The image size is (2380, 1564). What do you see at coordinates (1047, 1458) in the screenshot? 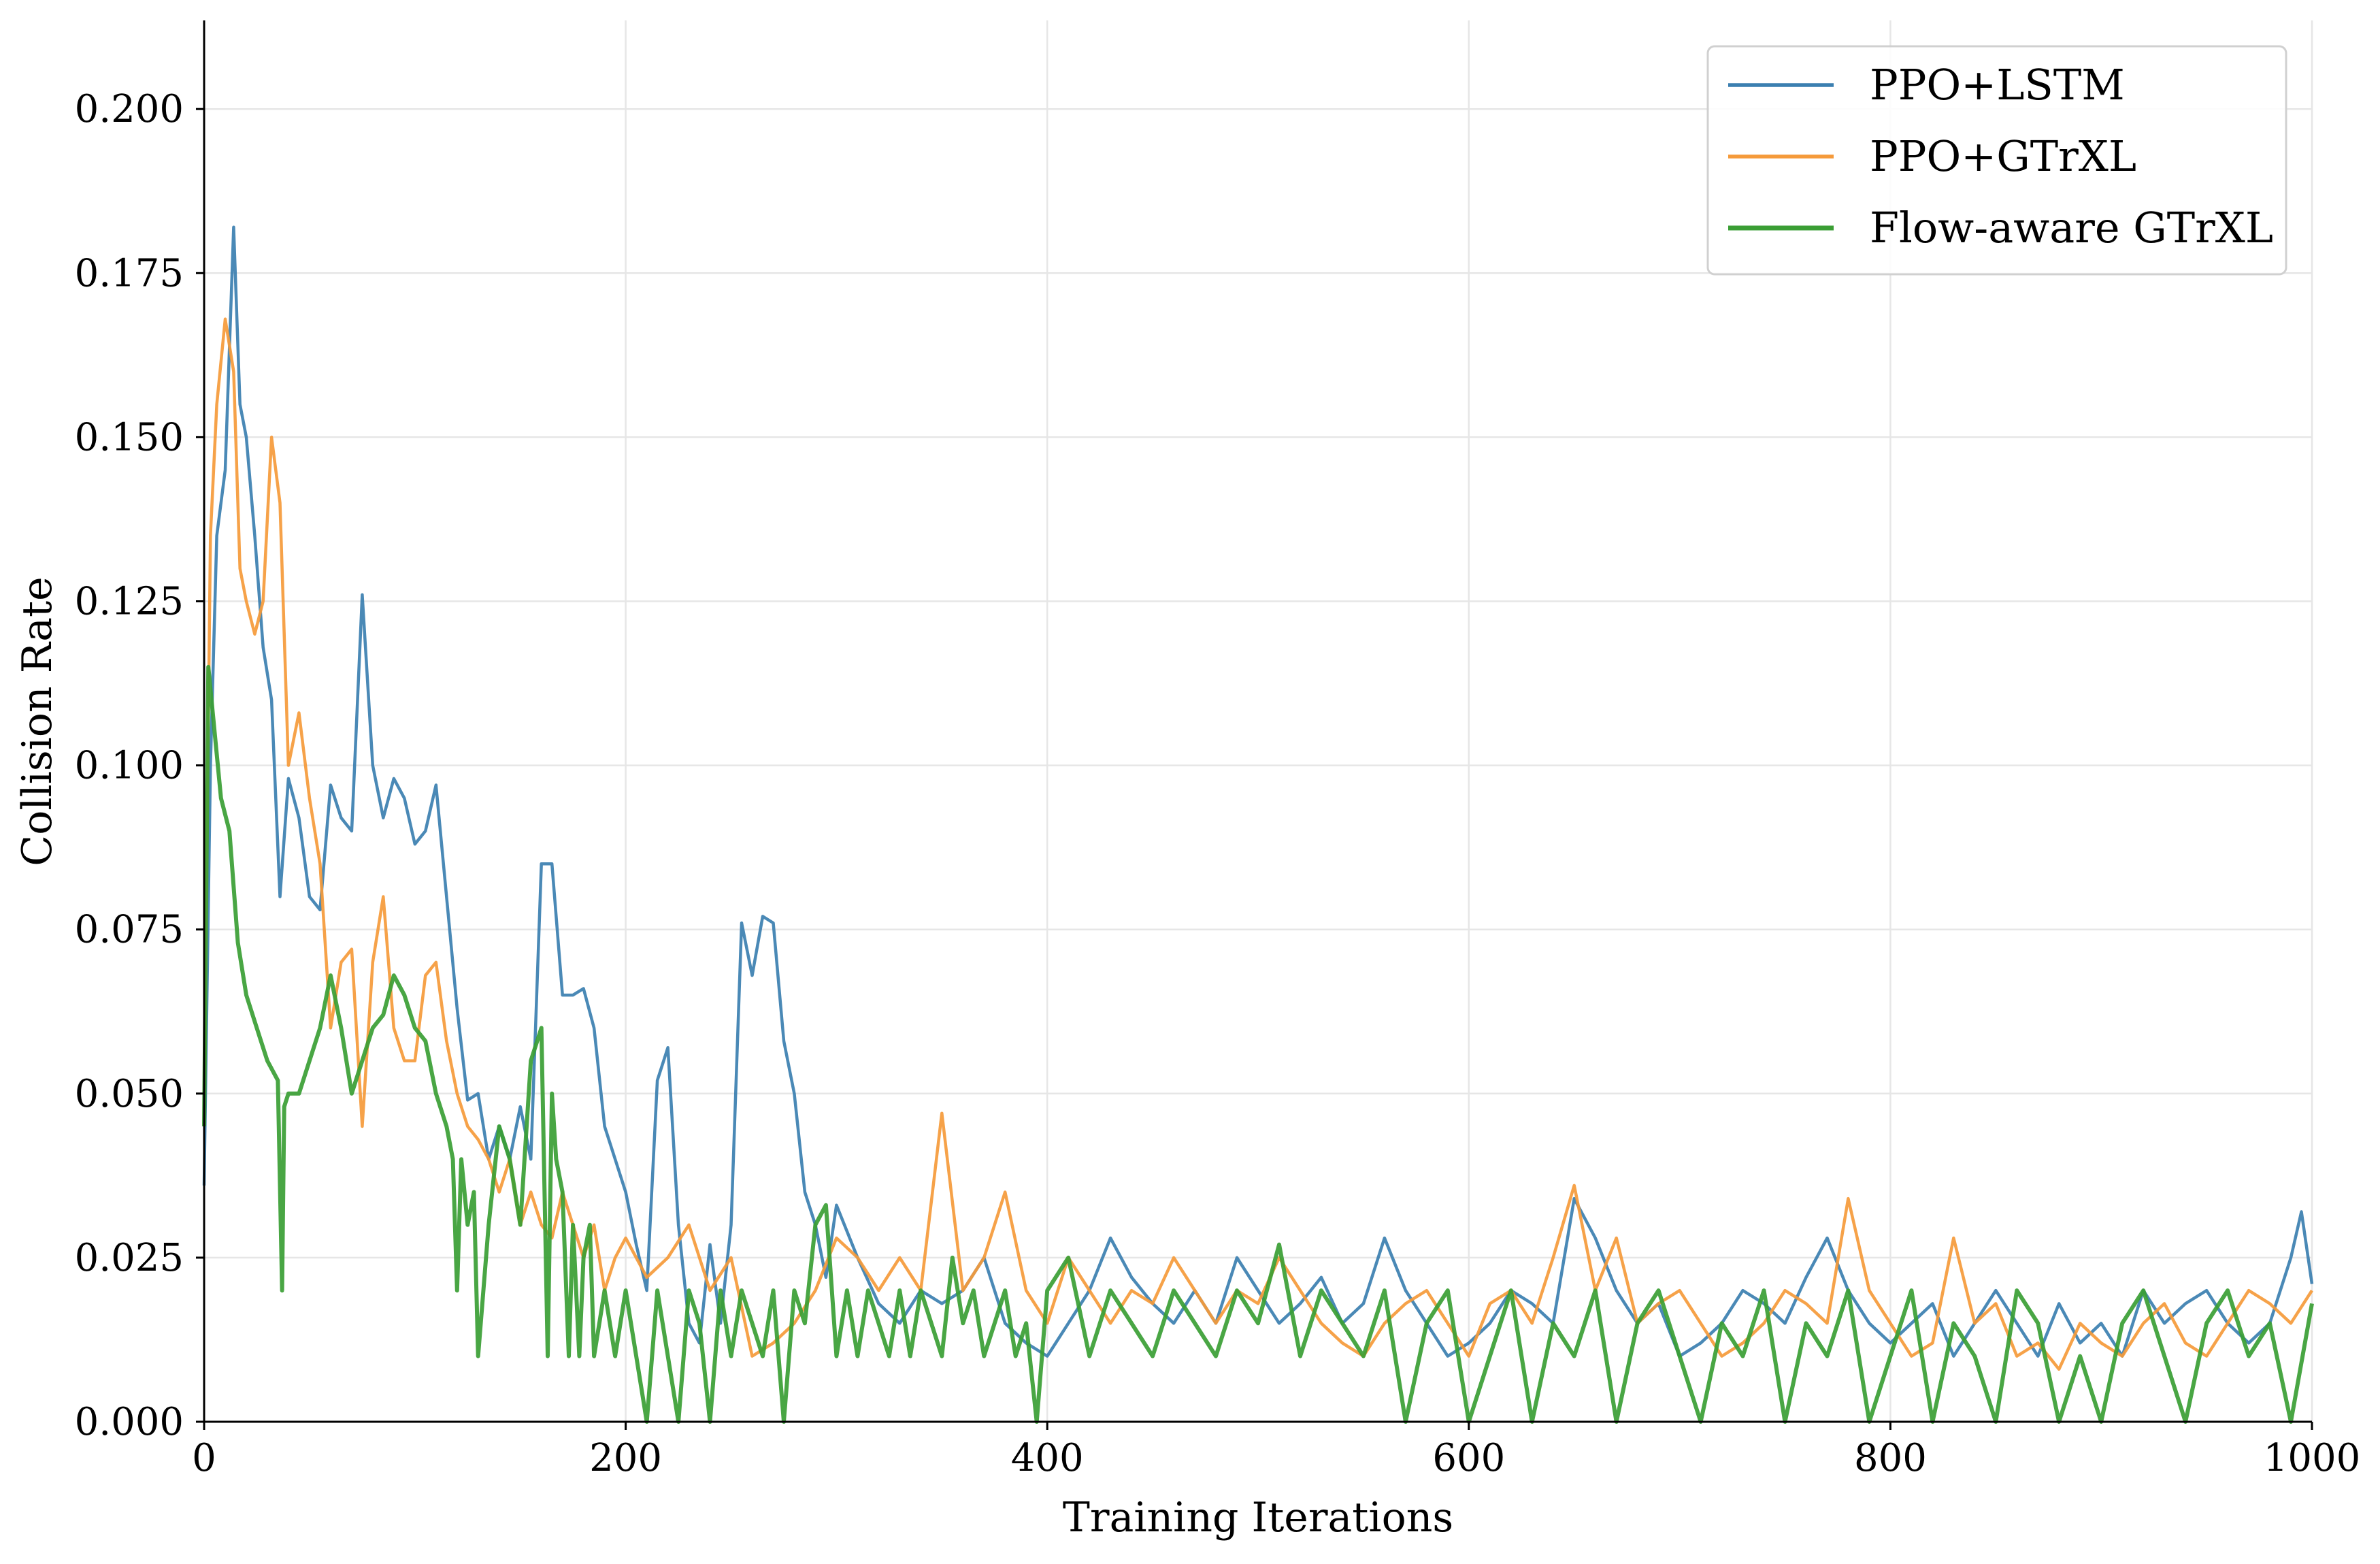
I see `x-tick-label: 400` at bounding box center [1047, 1458].